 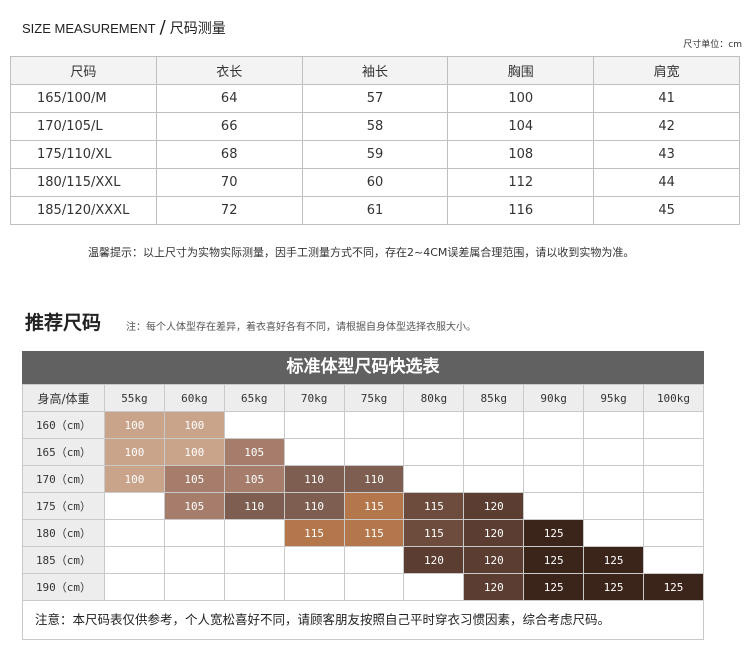 I want to click on quick-chart-corner: 身高/体重, so click(x=63, y=398).